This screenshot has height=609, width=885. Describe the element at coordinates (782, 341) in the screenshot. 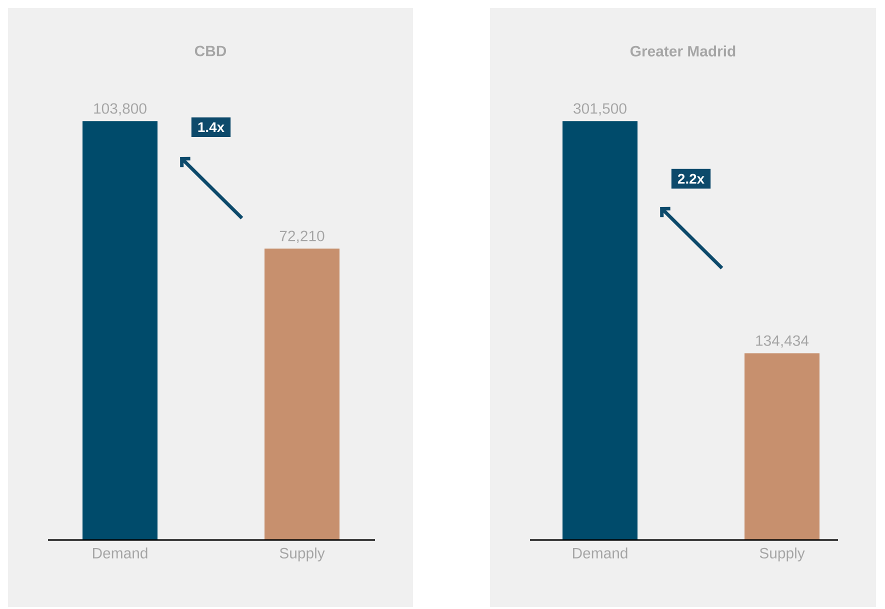

I see `data-label: 134,434` at that location.